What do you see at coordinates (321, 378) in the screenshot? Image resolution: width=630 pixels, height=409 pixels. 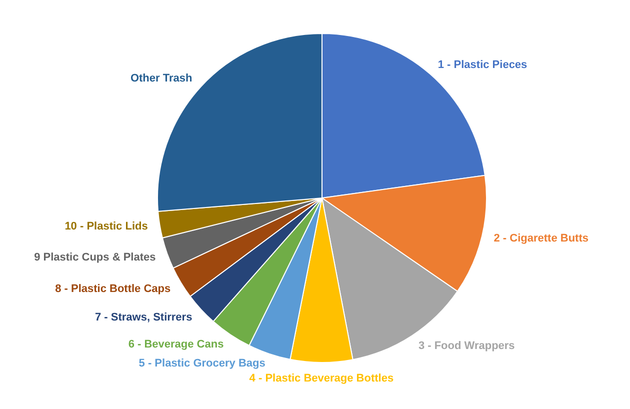 I see `slice-label: 4 - Plastic Beverage Bottles` at bounding box center [321, 378].